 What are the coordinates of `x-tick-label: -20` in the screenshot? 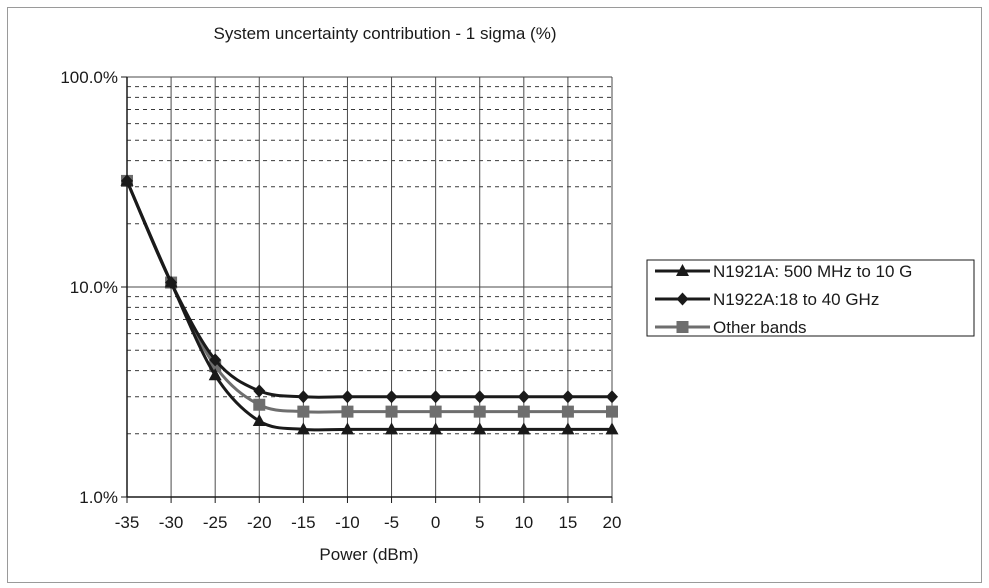 It's located at (259, 522).